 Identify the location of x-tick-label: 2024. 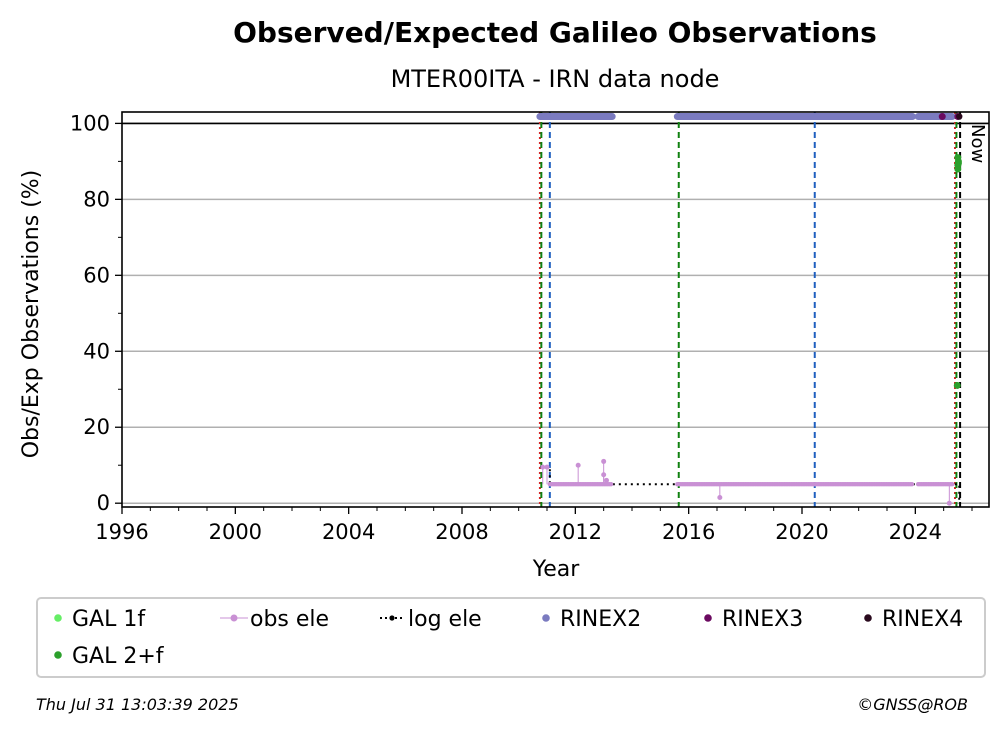
(915, 532).